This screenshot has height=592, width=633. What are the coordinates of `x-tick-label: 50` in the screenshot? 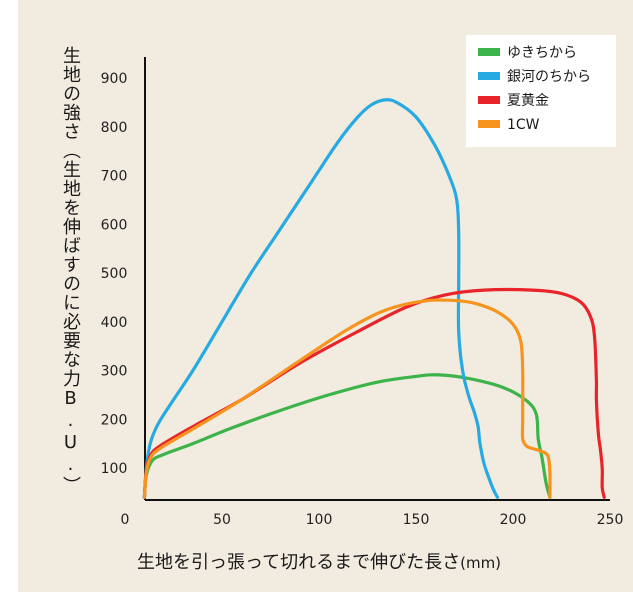 It's located at (222, 520).